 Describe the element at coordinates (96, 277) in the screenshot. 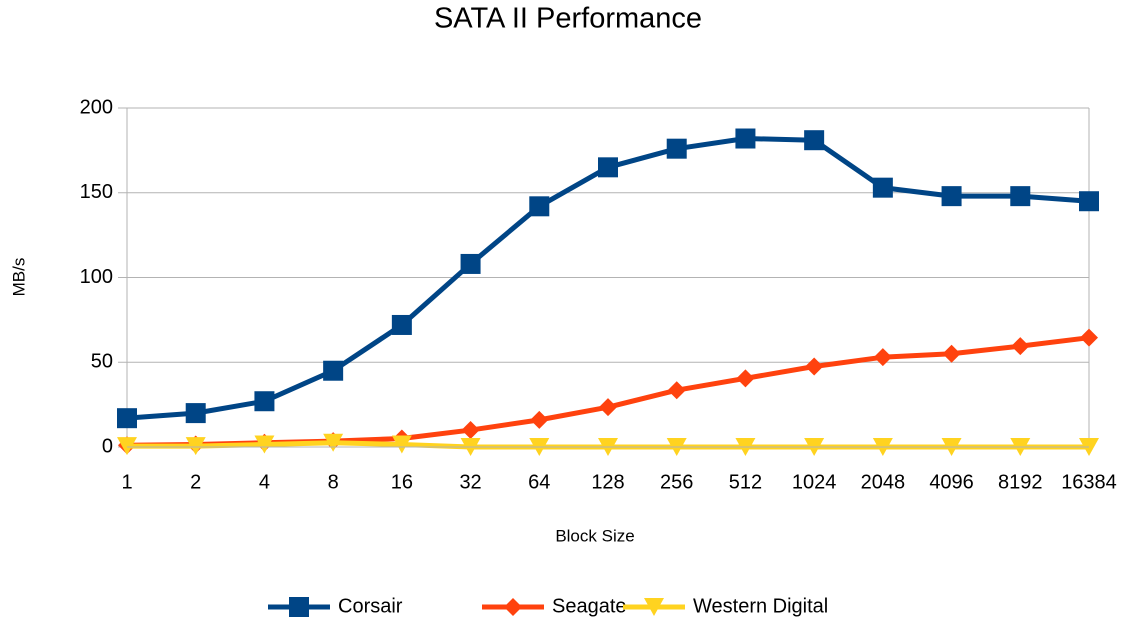

I see `y-tick-label: 100` at that location.